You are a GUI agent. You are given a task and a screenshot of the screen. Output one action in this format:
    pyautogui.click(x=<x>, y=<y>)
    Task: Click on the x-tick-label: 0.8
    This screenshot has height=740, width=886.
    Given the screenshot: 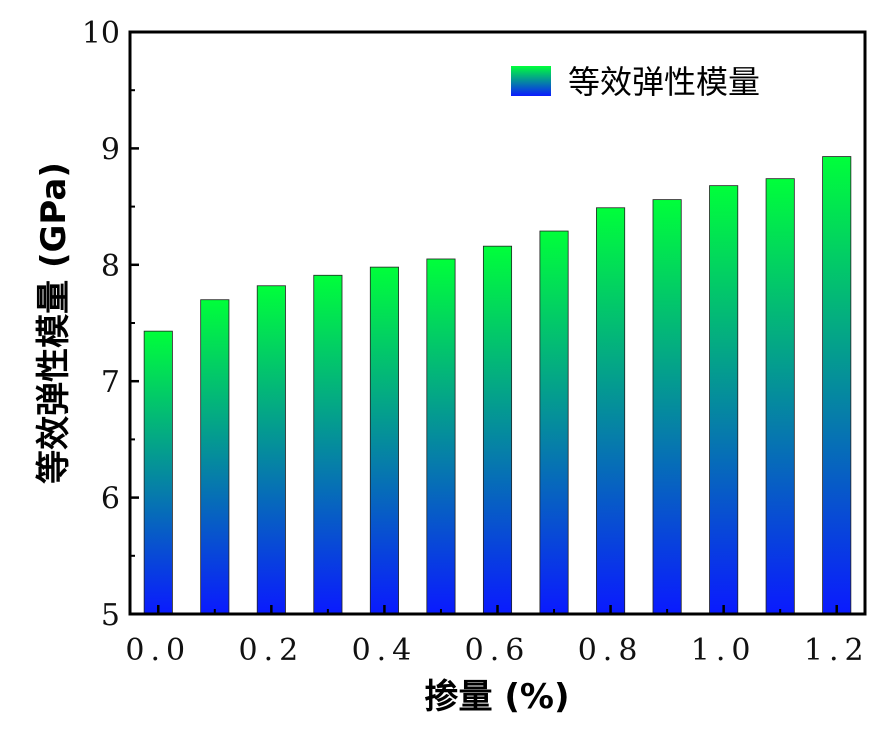 What is the action you would take?
    pyautogui.click(x=611, y=650)
    